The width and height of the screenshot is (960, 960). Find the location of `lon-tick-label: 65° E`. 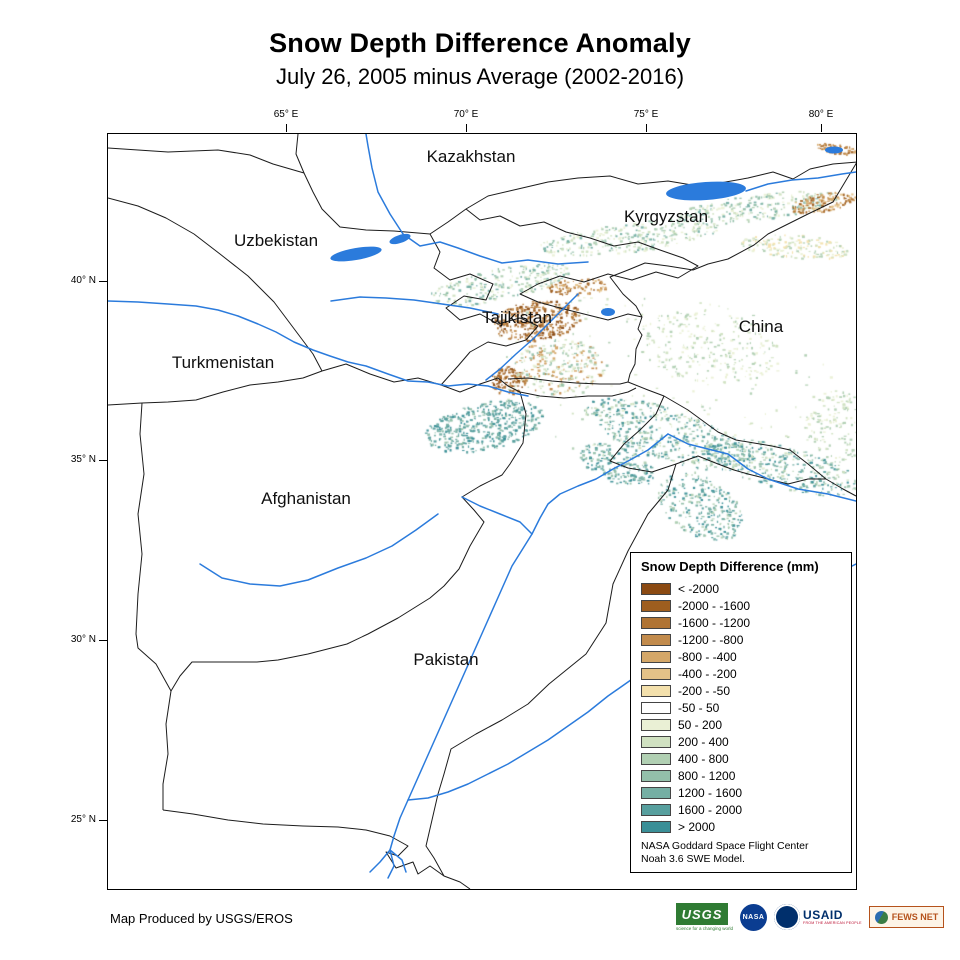

lon-tick-label: 65° E is located at coordinates (286, 114).